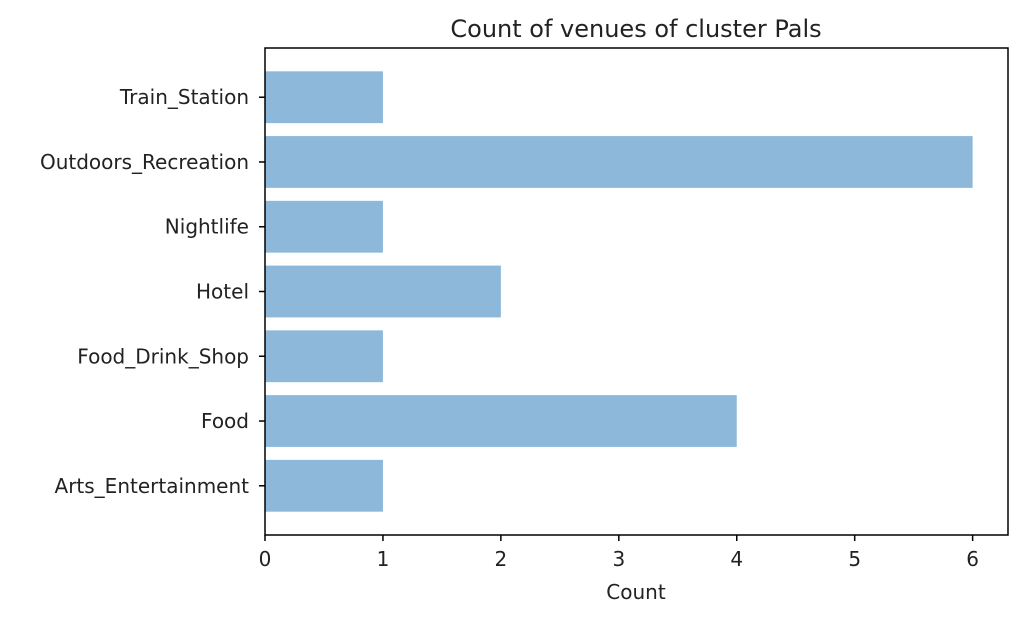 The height and width of the screenshot is (617, 1022). Describe the element at coordinates (144, 162) in the screenshot. I see `y-tick-label: Outdoors_Recreation` at that location.